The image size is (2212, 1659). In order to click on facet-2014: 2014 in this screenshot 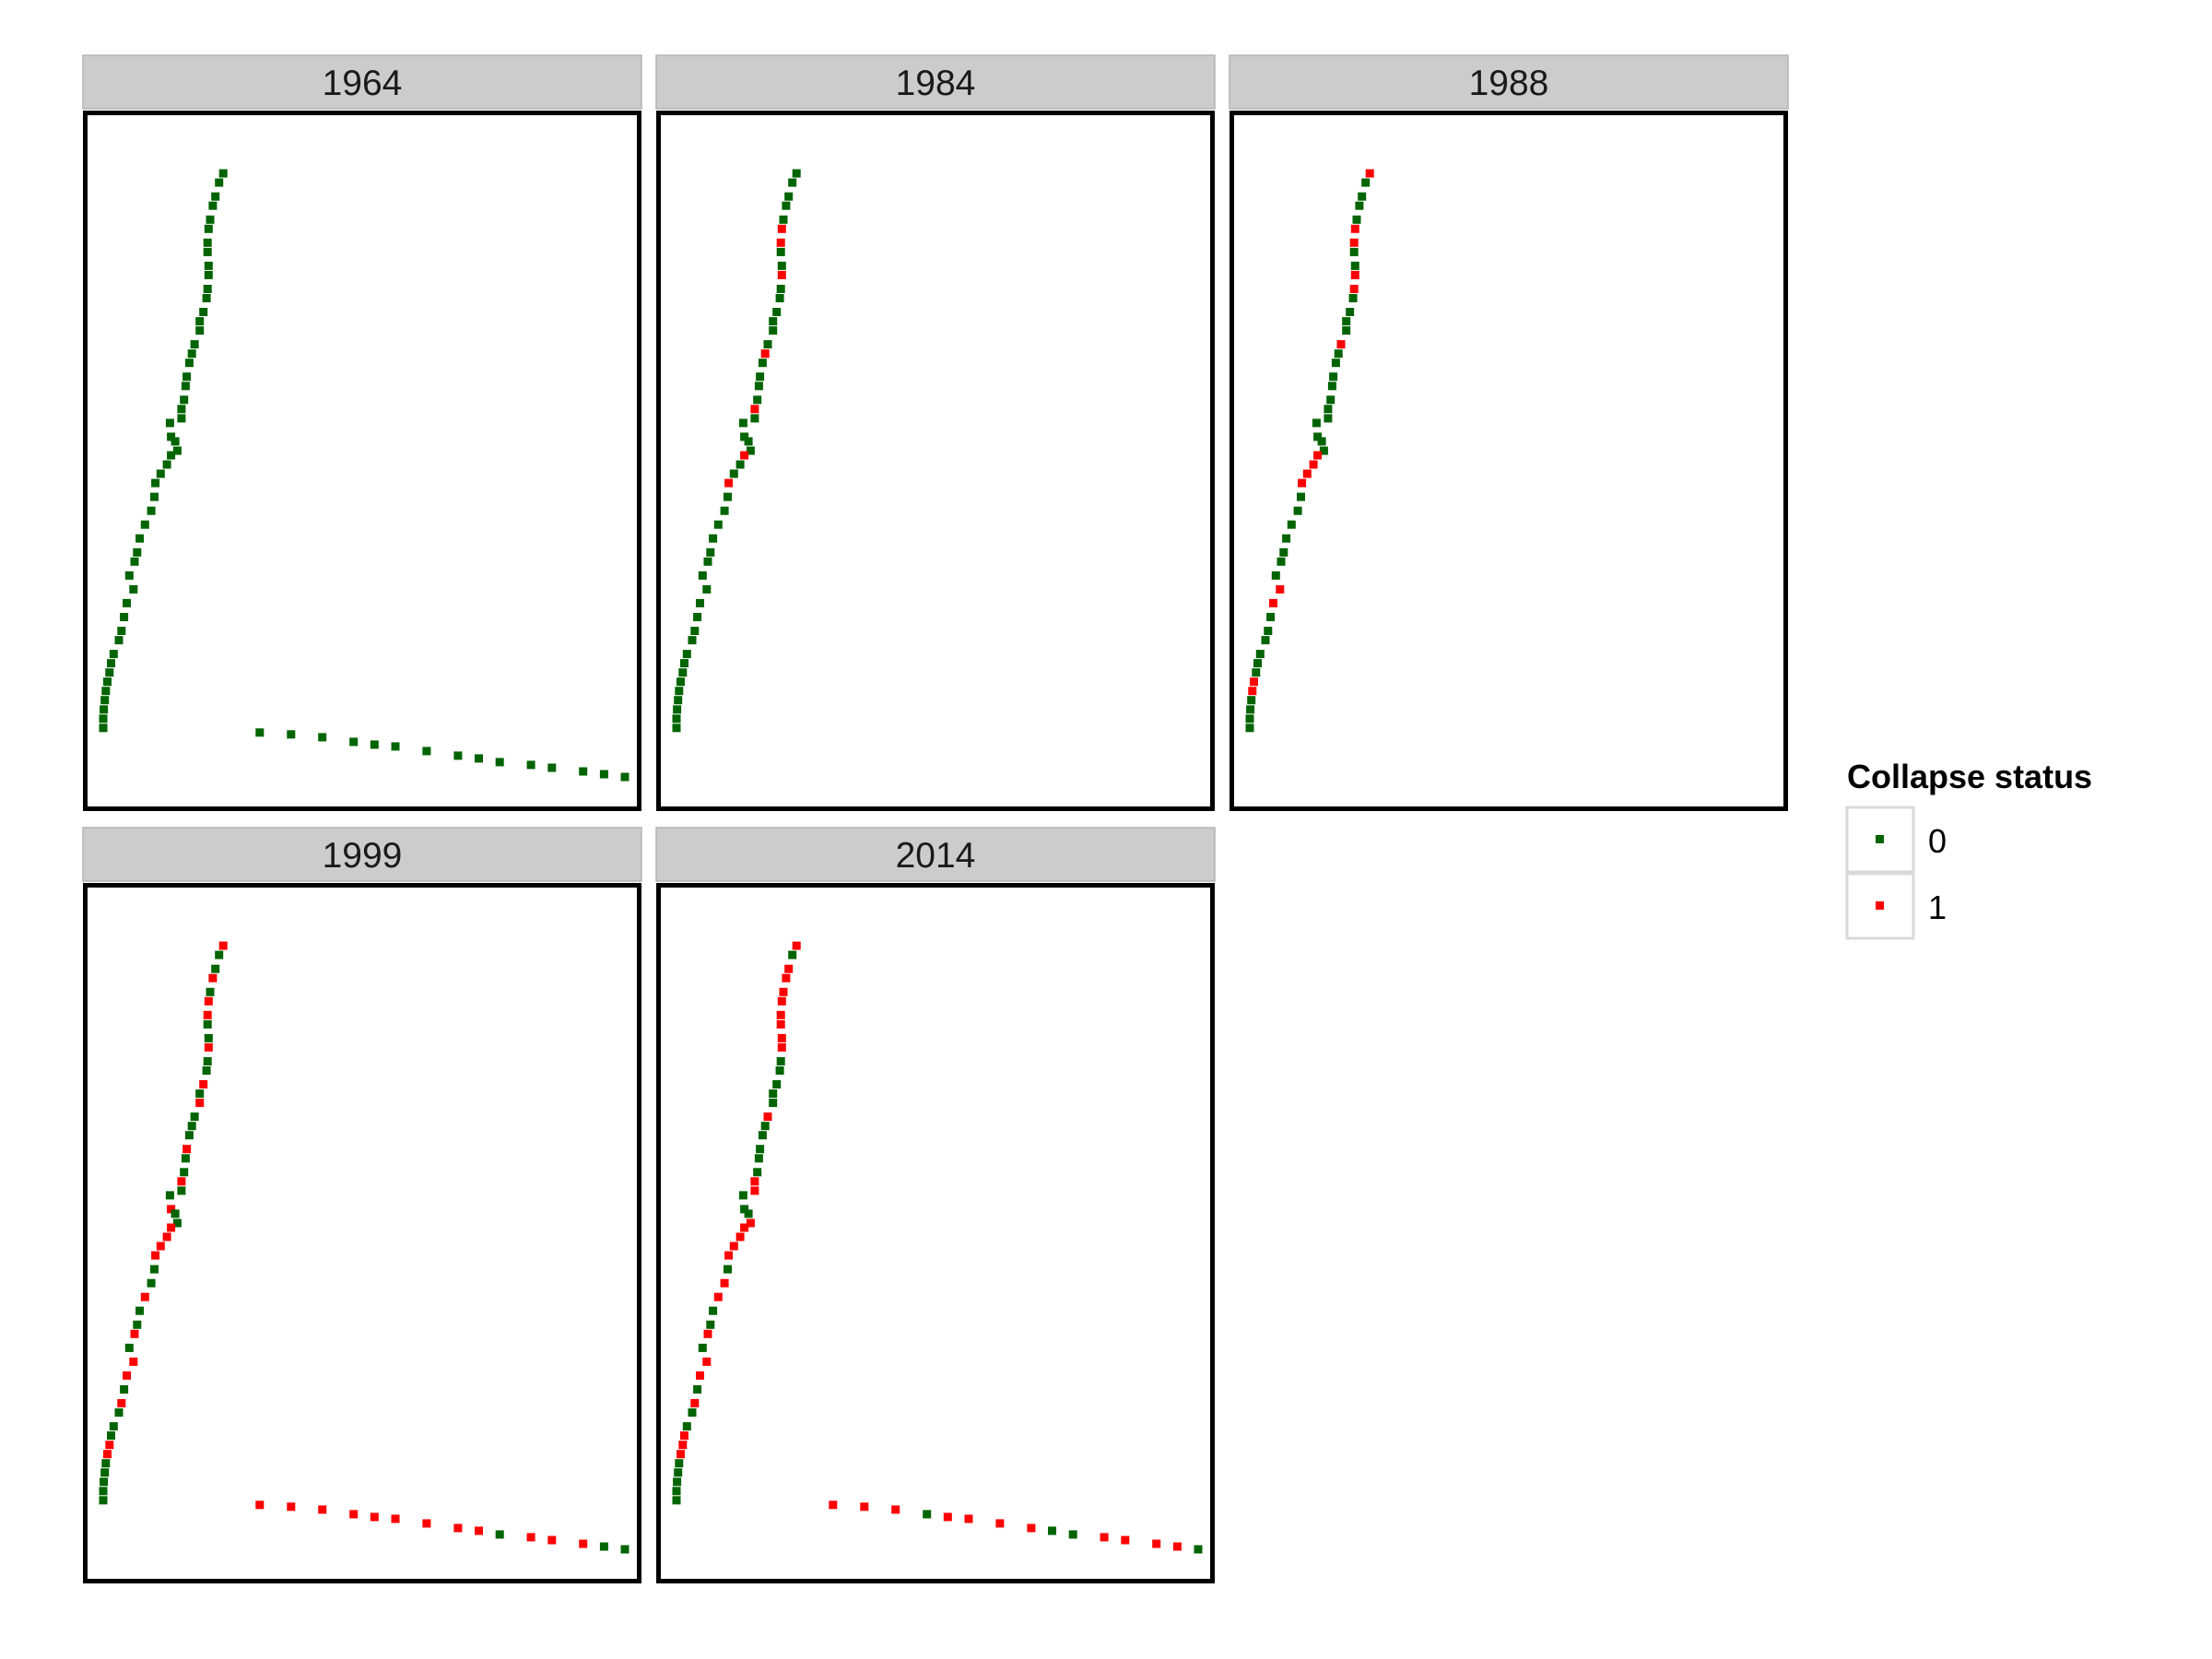, I will do `click(935, 1205)`.